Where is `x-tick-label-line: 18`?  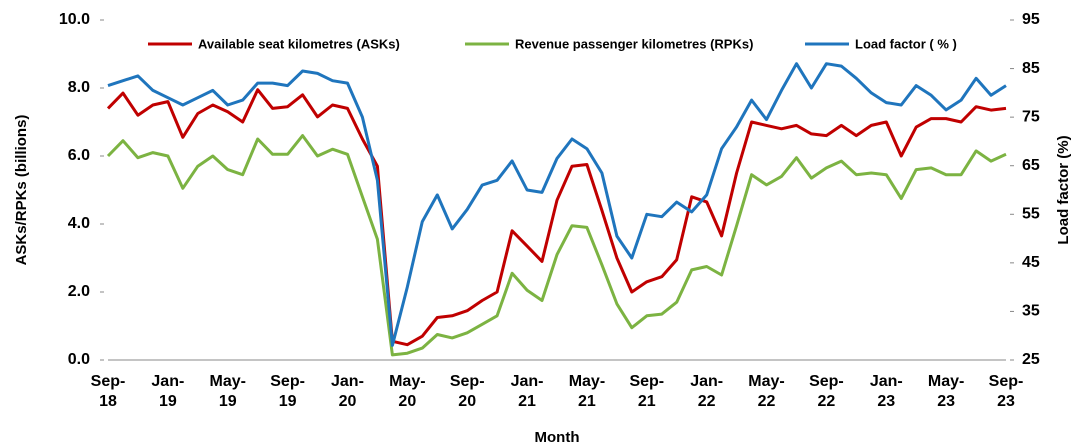 x-tick-label-line: 18 is located at coordinates (108, 401).